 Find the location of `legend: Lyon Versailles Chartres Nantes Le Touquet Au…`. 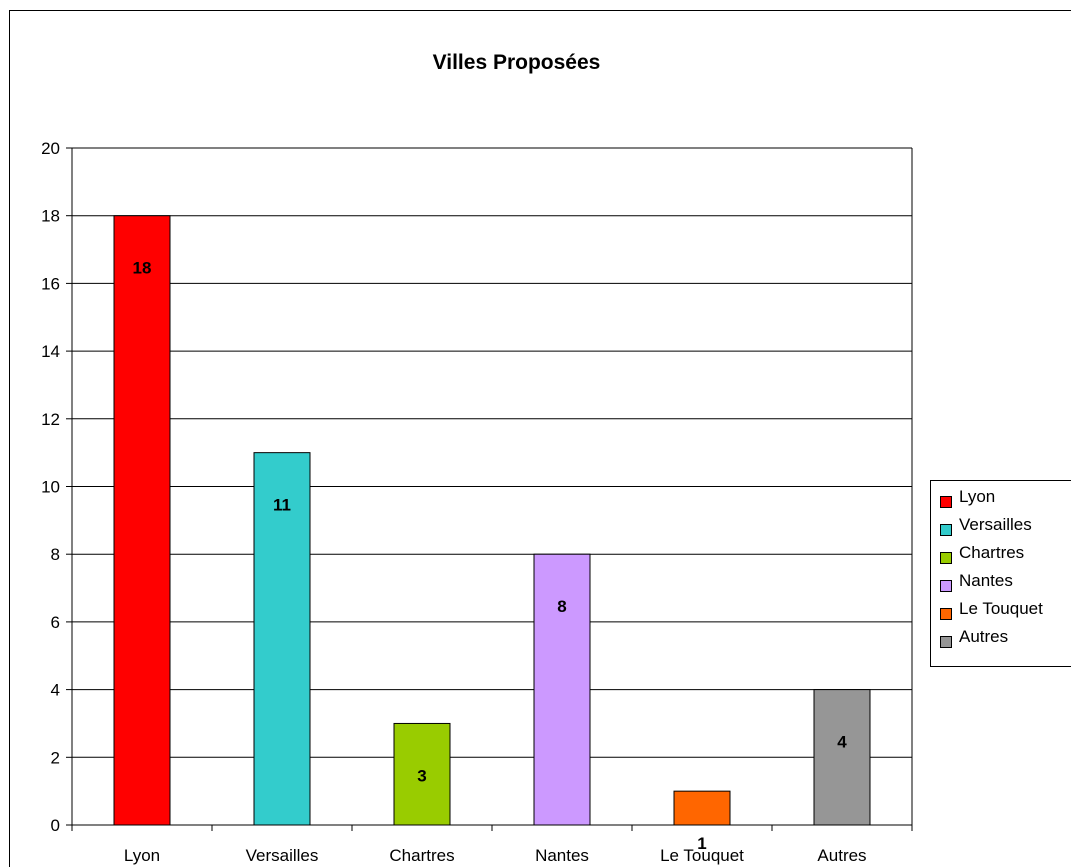

legend: Lyon Versailles Chartres Nantes Le Touquet Au… is located at coordinates (1000, 573).